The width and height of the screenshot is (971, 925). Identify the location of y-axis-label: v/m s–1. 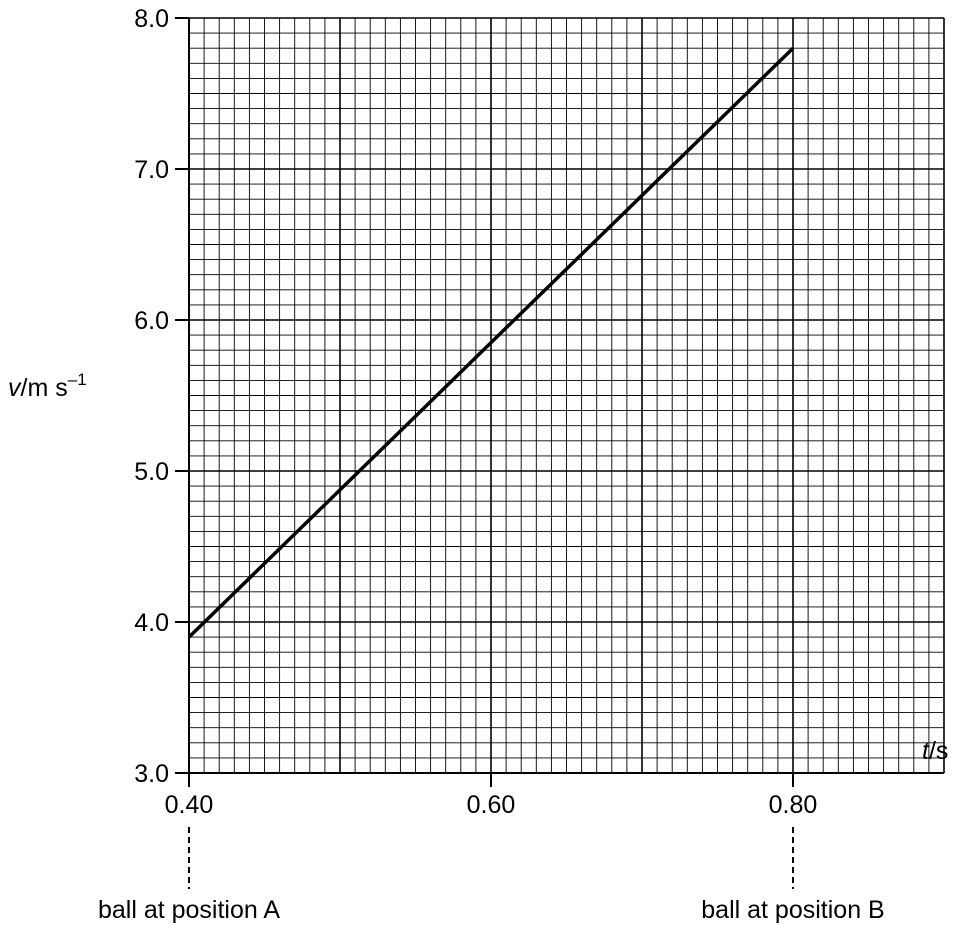
(47, 386).